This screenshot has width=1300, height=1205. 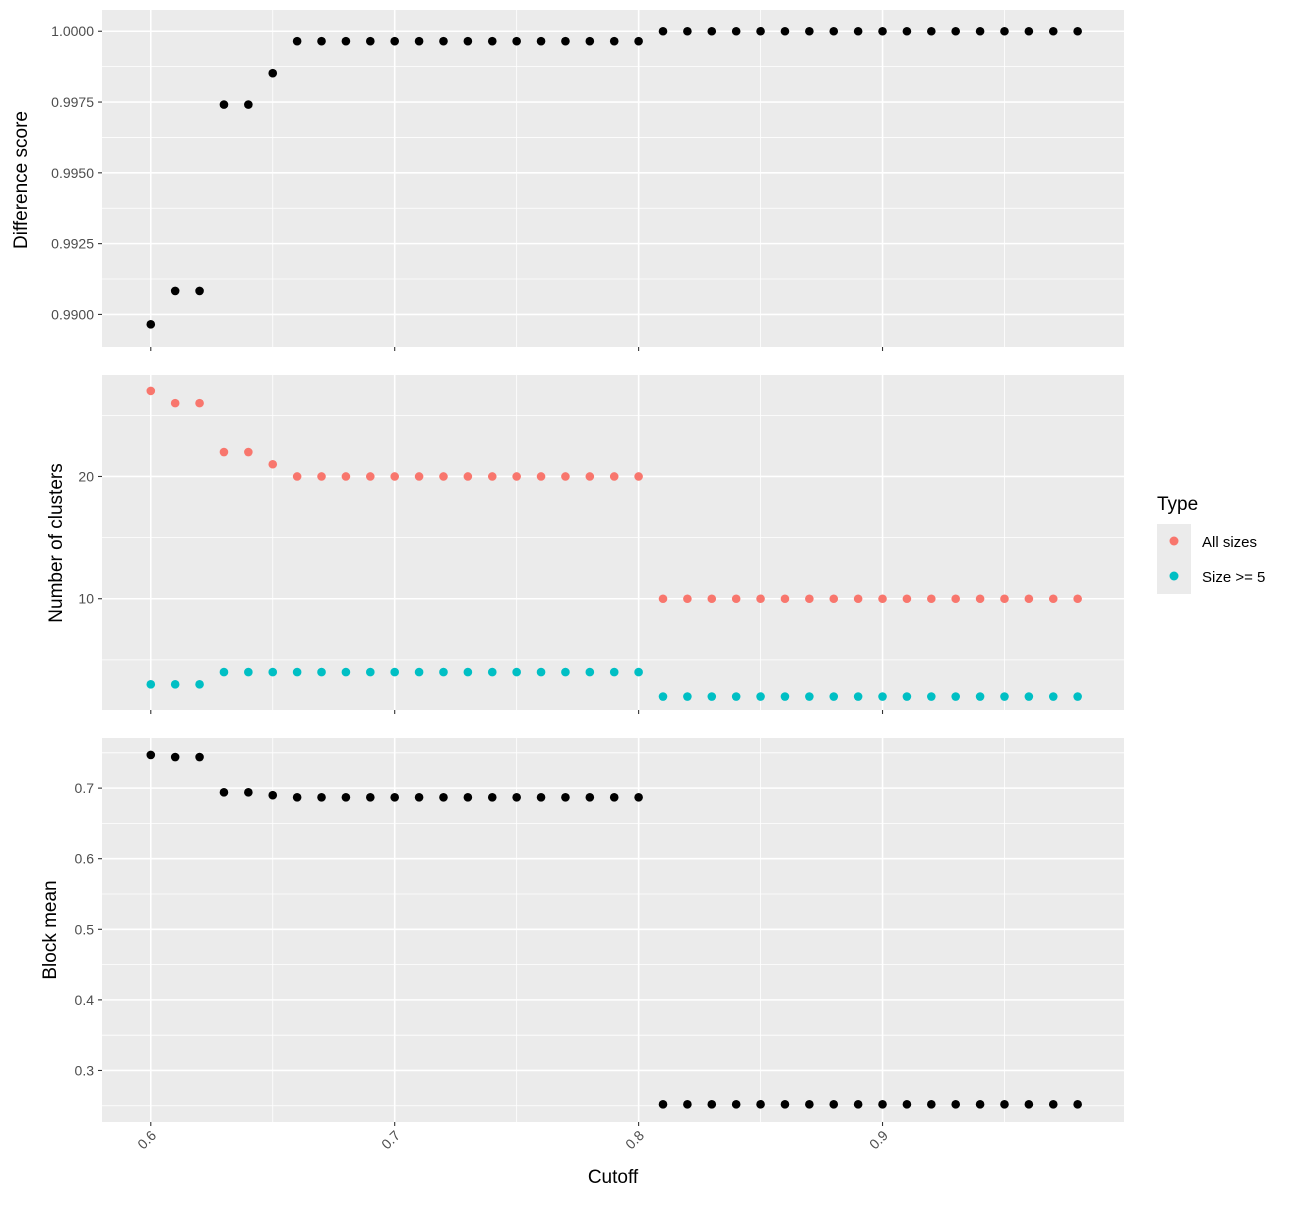 I want to click on y-tick-label: 20, so click(x=86, y=476).